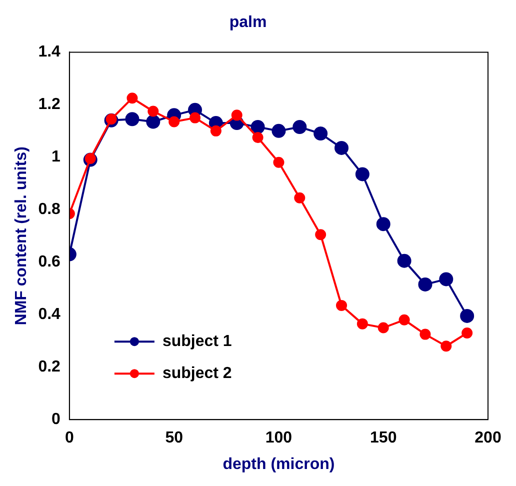 This screenshot has height=486, width=516. What do you see at coordinates (278, 438) in the screenshot?
I see `x-tick-label: 100` at bounding box center [278, 438].